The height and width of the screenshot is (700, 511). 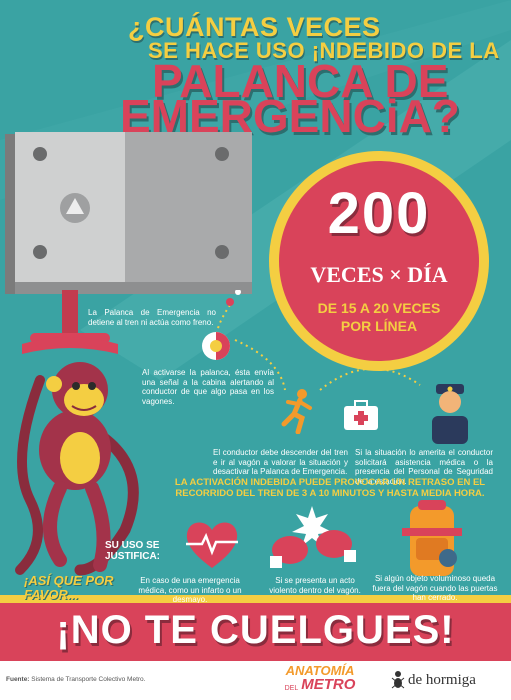 What do you see at coordinates (361, 415) in the screenshot?
I see `first-aid-kit-icon` at bounding box center [361, 415].